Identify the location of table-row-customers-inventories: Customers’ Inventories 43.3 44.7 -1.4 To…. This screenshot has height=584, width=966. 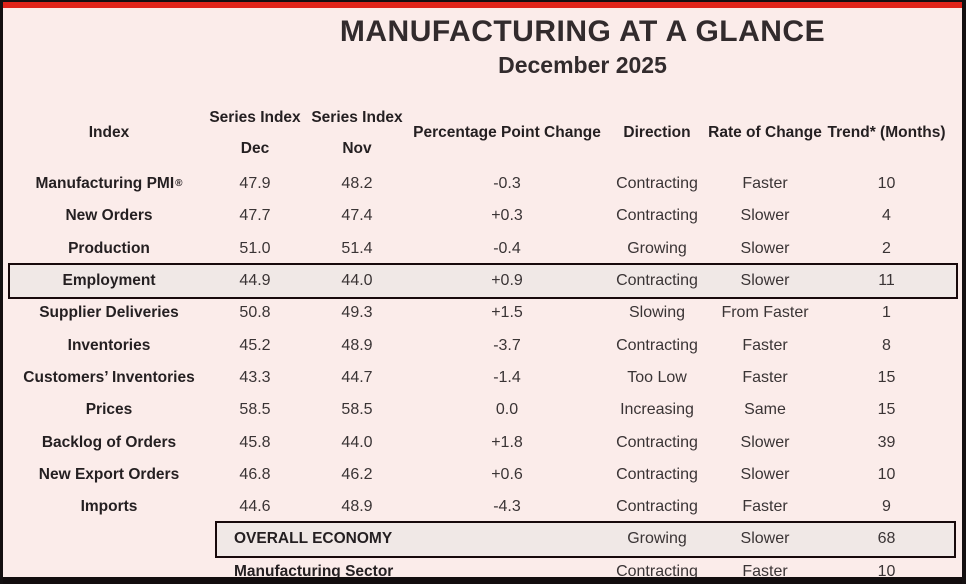
(482, 378).